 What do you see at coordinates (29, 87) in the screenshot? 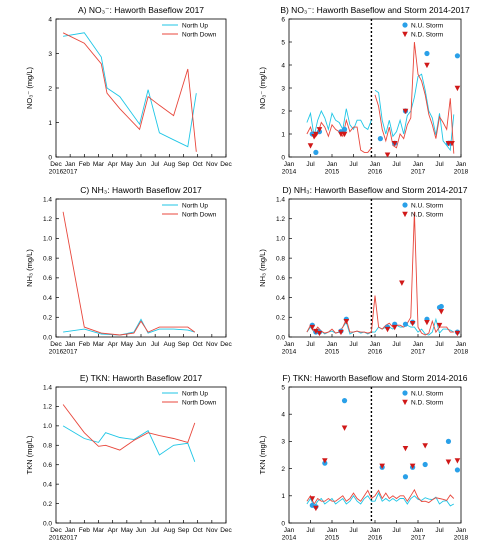
I see `y-axis-label: NO₃⁻ (mg/L)` at bounding box center [29, 87].